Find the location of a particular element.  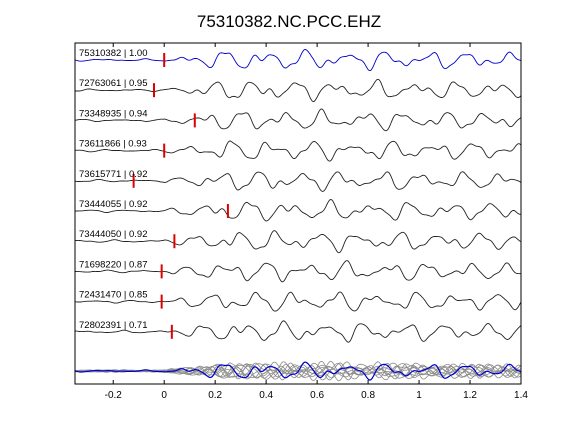

x-tick-label: 1.2 is located at coordinates (470, 395).